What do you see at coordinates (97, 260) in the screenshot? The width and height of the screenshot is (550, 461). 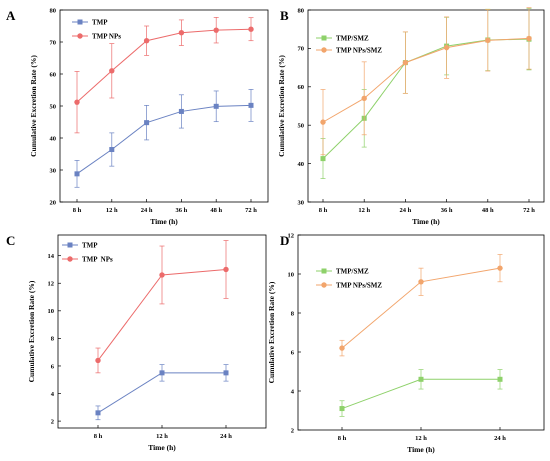 I see `legend-label: TMP NPs` at bounding box center [97, 260].